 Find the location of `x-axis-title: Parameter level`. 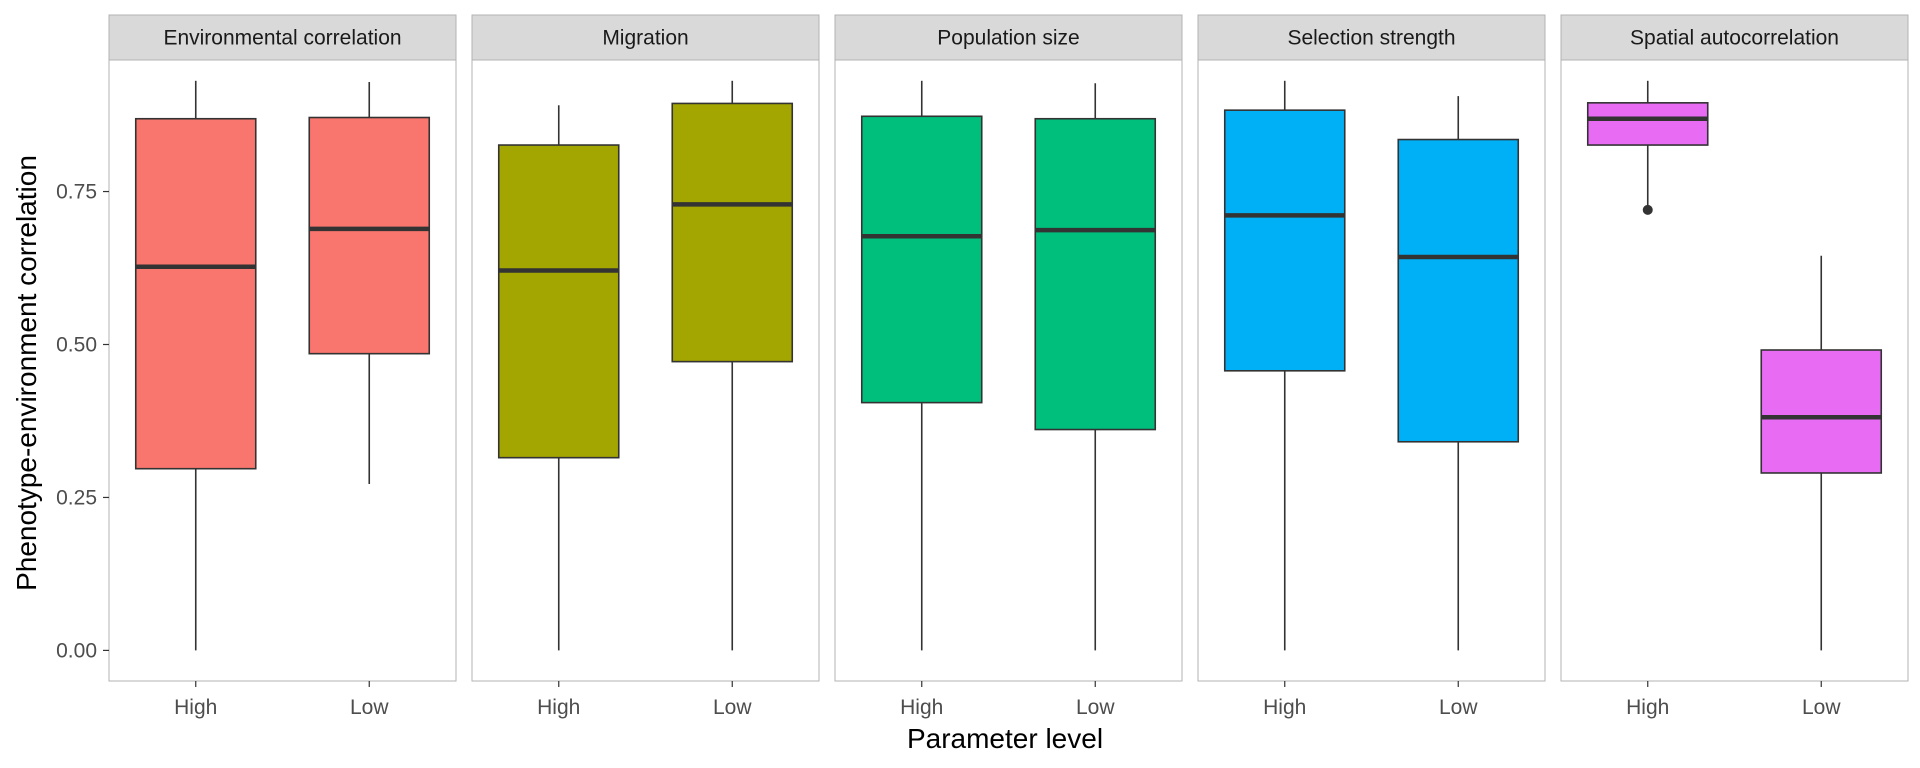

x-axis-title: Parameter level is located at coordinates (1005, 738).